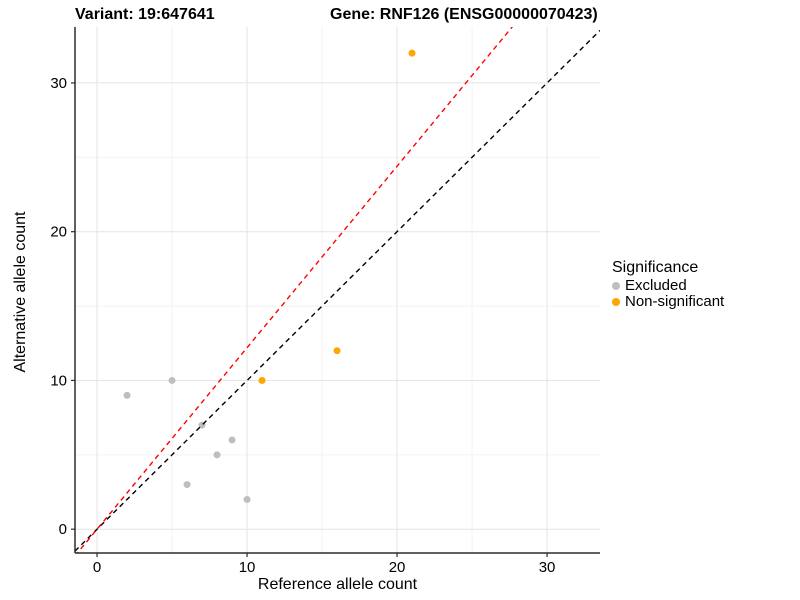 The width and height of the screenshot is (800, 600). I want to click on x-tick-label: 20, so click(397, 567).